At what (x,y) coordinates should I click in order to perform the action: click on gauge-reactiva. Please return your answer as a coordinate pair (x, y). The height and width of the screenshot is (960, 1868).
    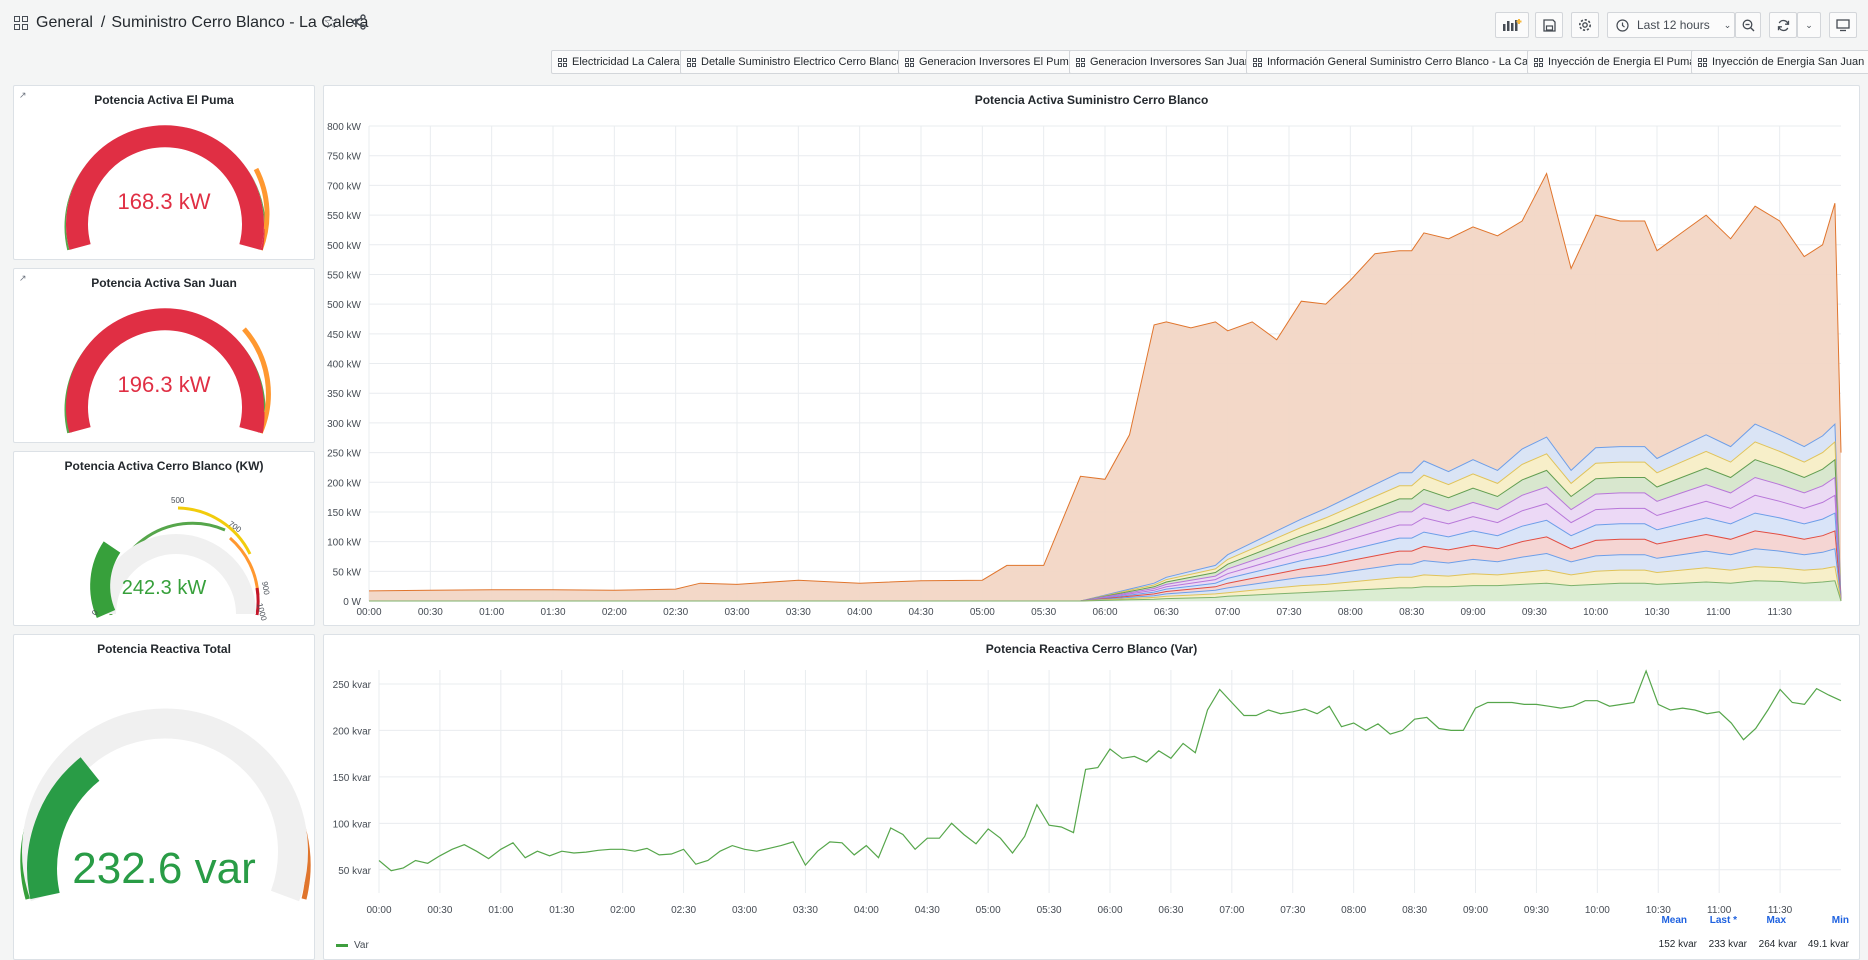
    Looking at the image, I should click on (165, 805).